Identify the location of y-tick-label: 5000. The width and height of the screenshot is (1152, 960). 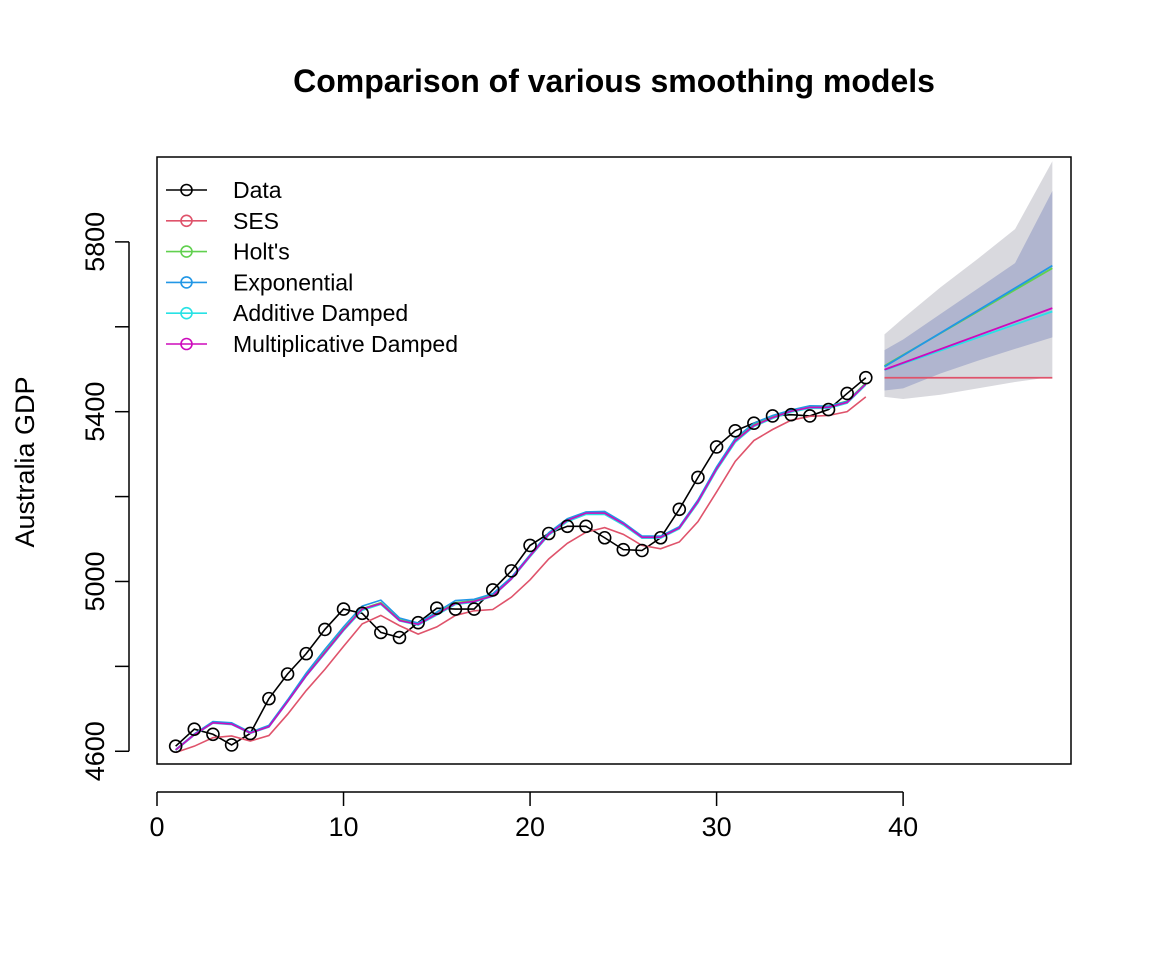
(95, 581).